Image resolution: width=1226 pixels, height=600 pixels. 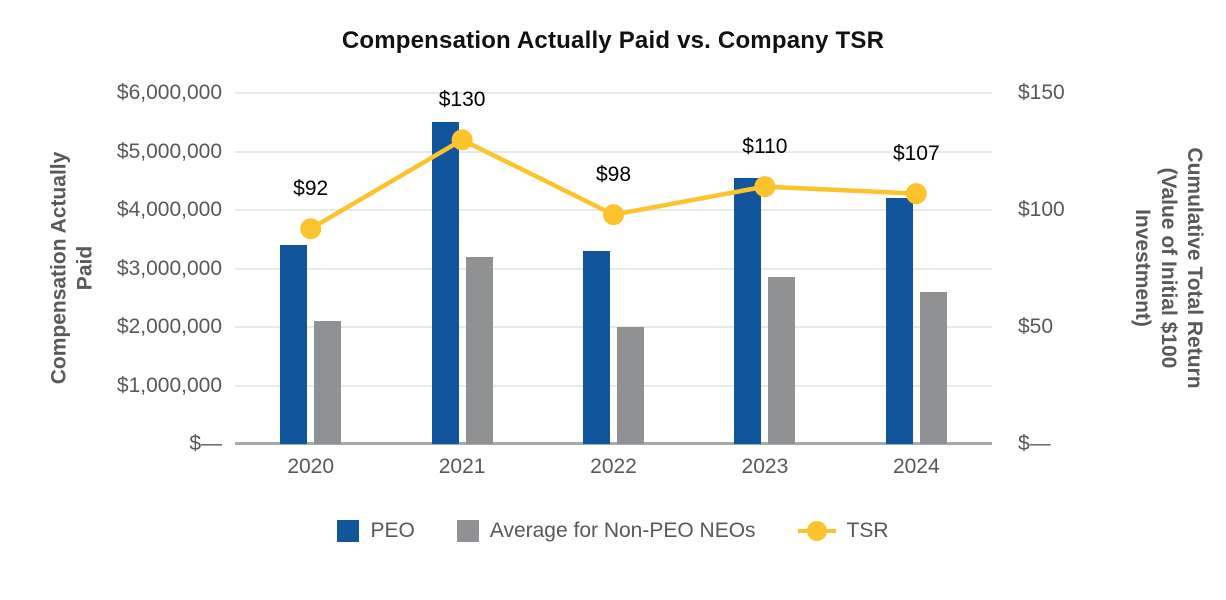 I want to click on left-axis-title: Compensation Actually Paid, so click(x=73, y=268).